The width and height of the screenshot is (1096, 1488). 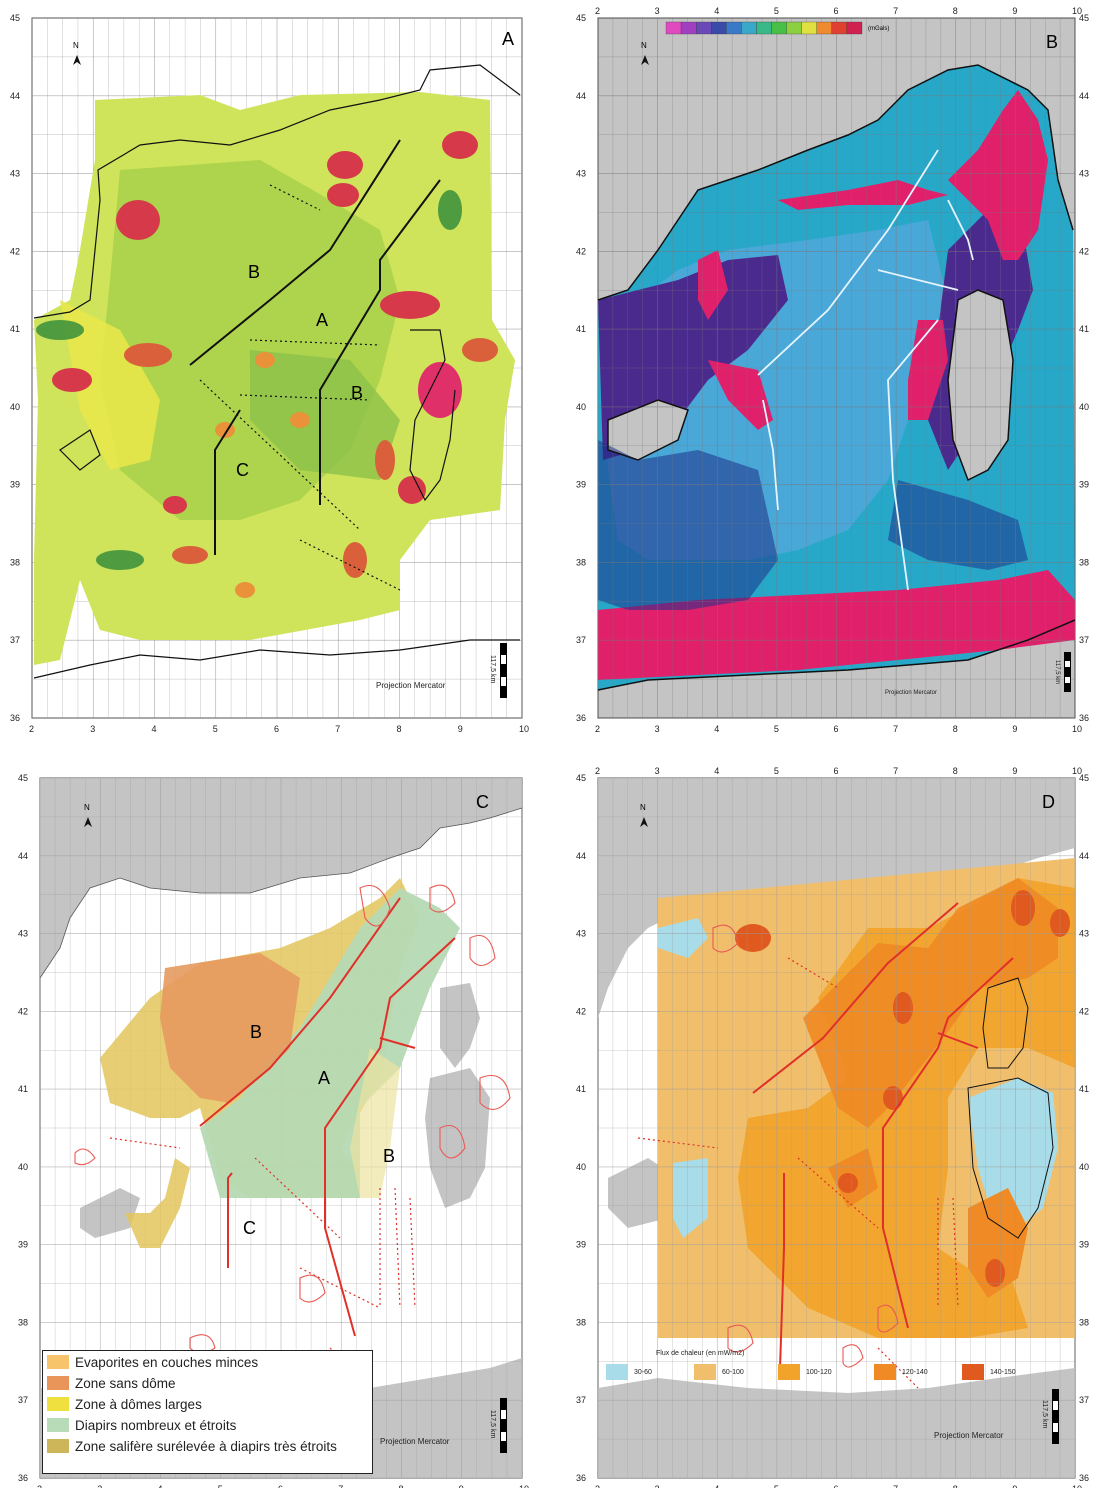 What do you see at coordinates (1084, 640) in the screenshot?
I see `lat-tick-label: 37` at bounding box center [1084, 640].